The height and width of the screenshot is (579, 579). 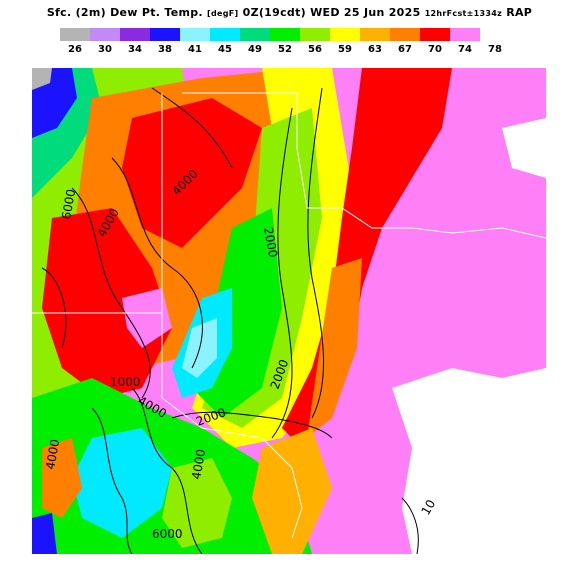 I want to click on fill-region-red-north, so click(x=192, y=173).